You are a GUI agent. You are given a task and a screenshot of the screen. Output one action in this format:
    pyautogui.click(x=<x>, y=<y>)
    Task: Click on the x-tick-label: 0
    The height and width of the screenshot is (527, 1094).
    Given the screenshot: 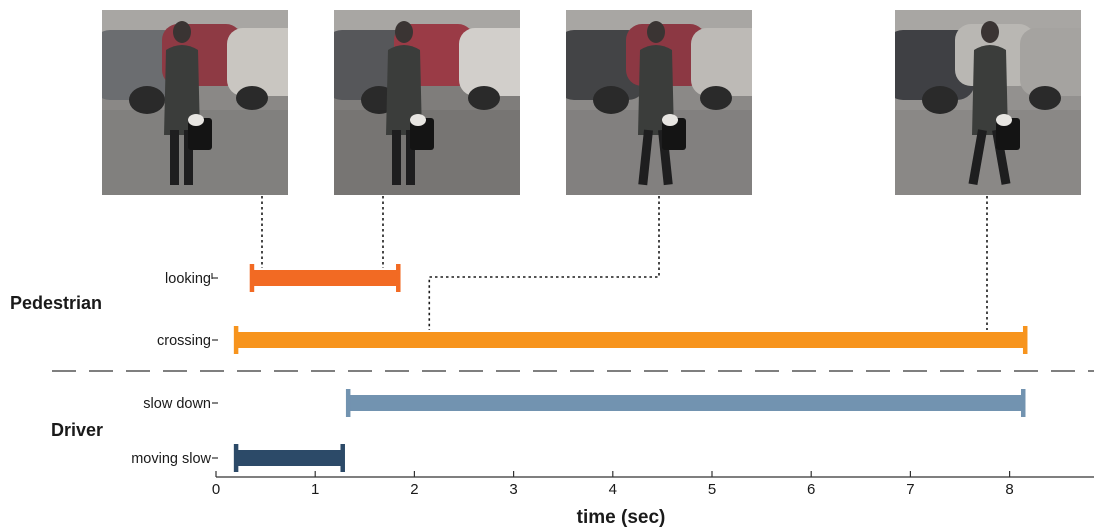 What is the action you would take?
    pyautogui.click(x=216, y=489)
    